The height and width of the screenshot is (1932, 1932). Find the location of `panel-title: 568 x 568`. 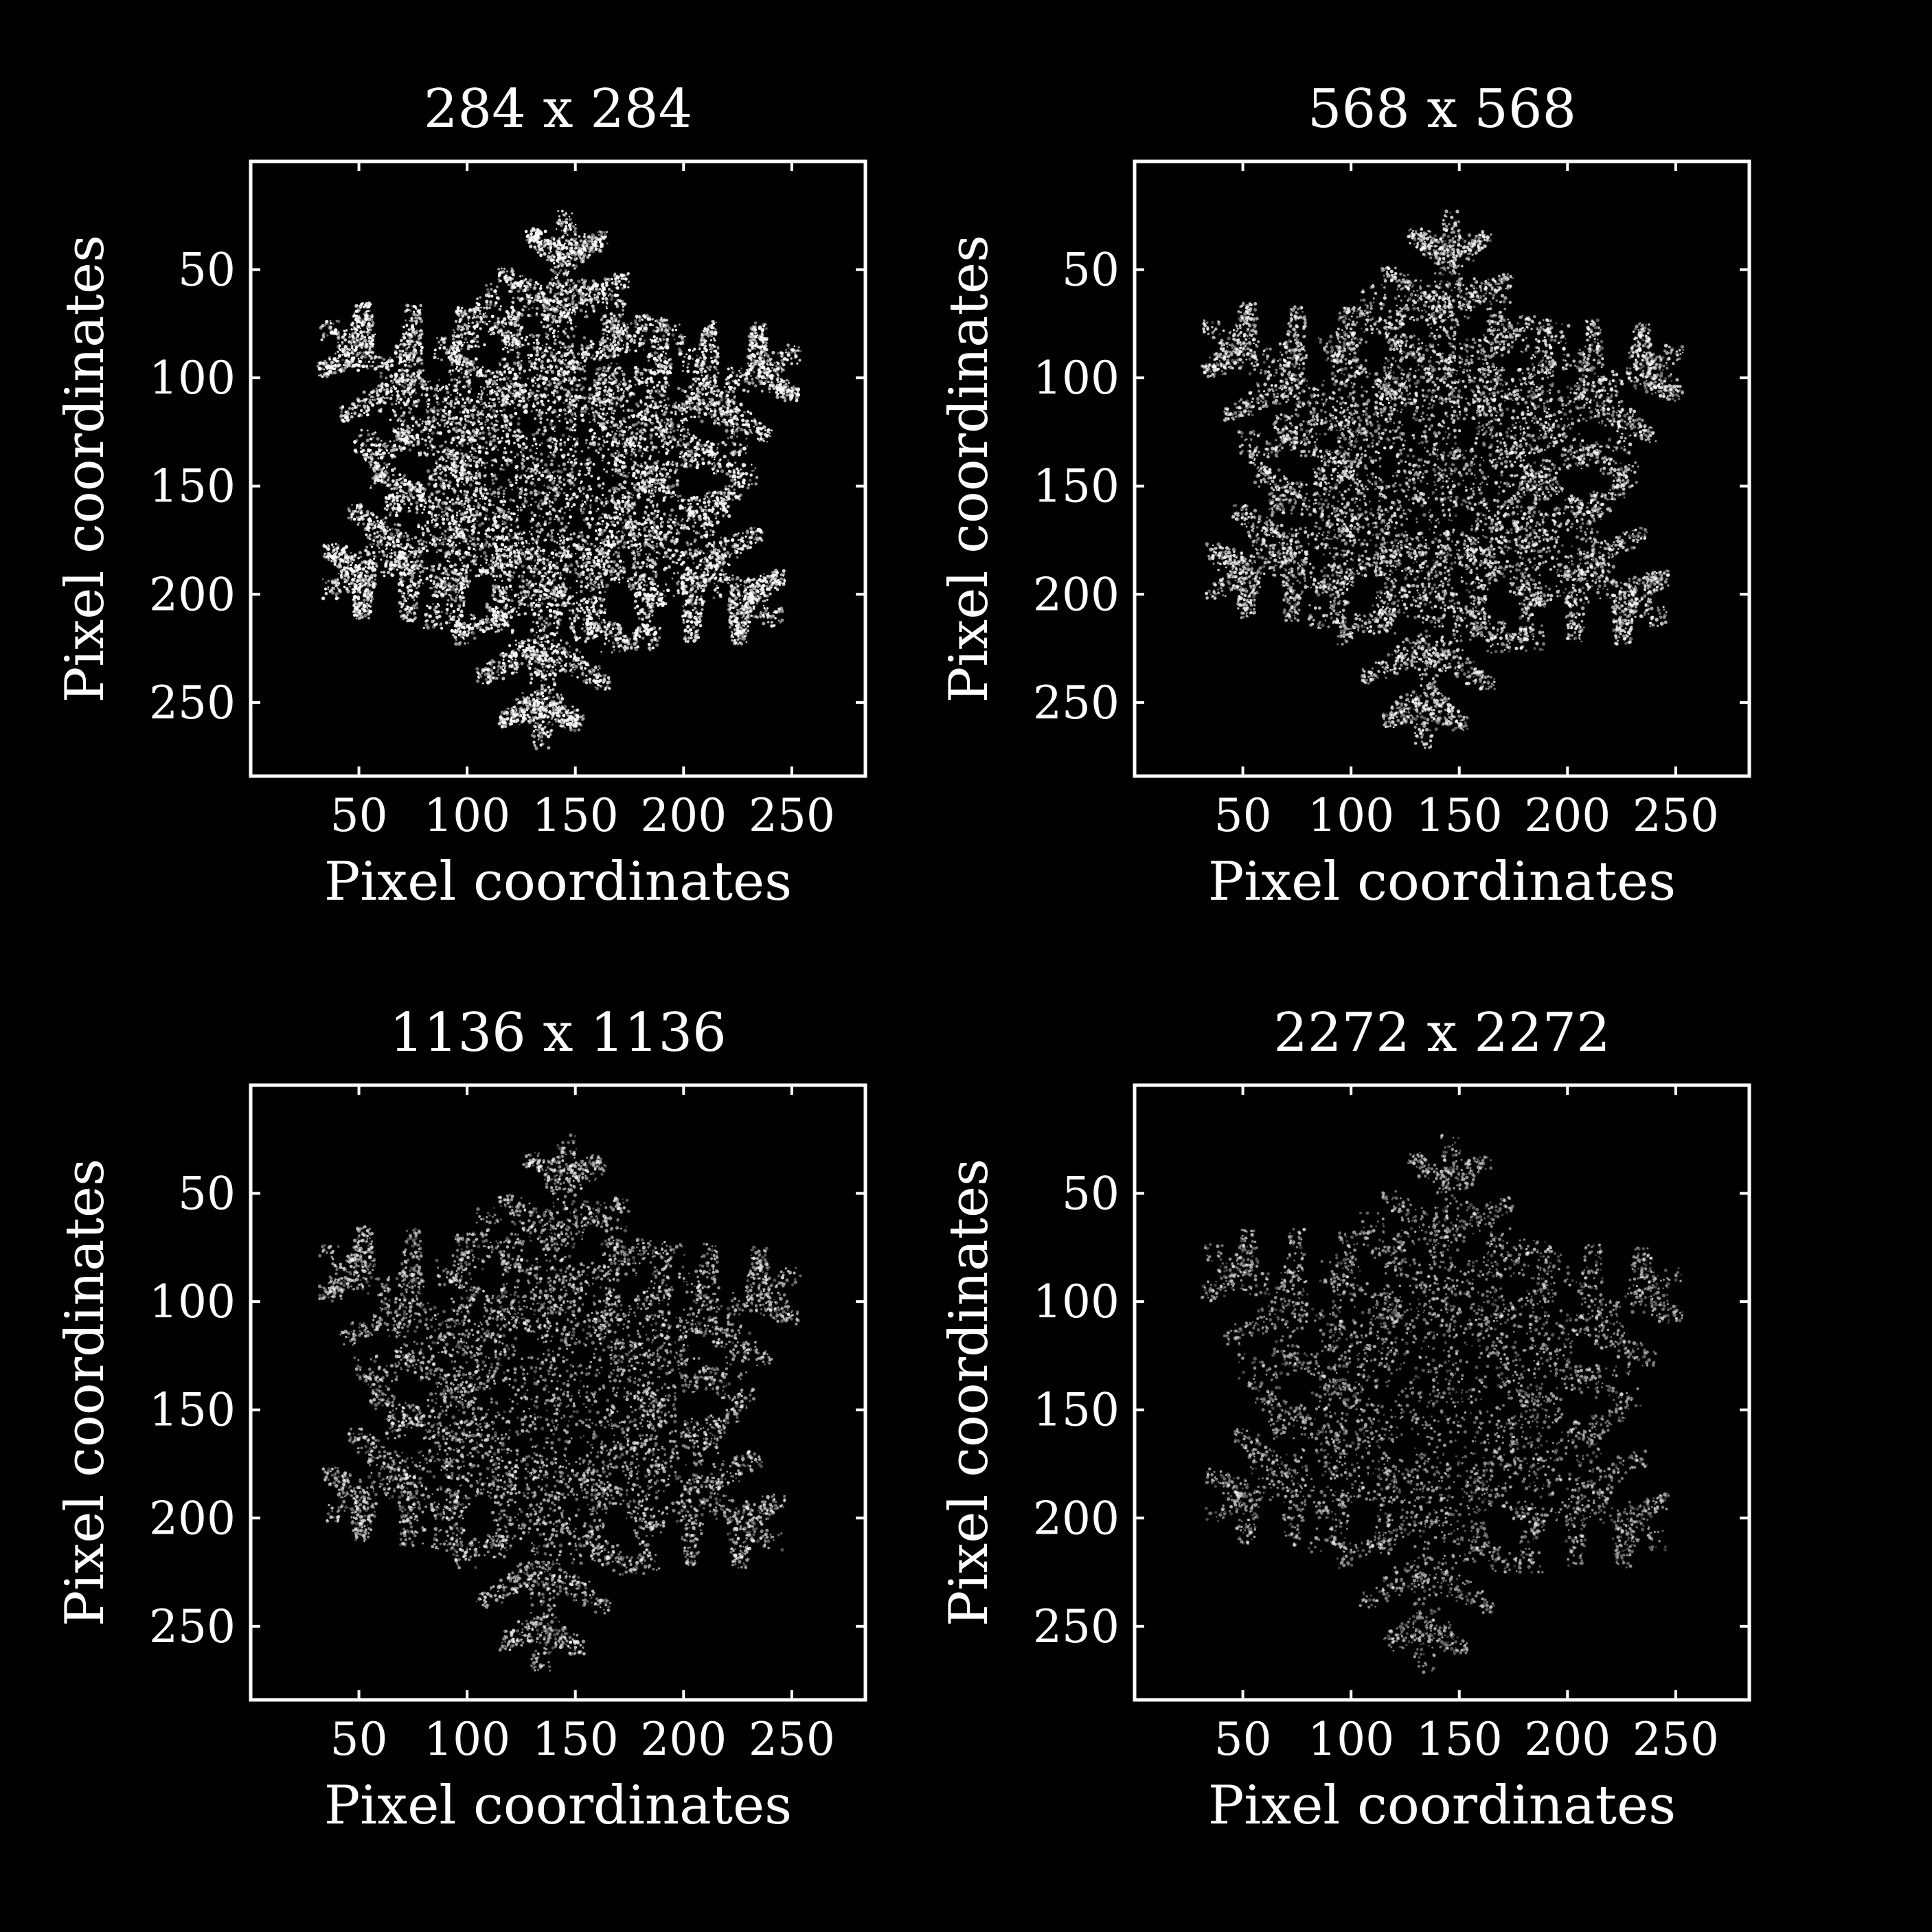

panel-title: 568 x 568 is located at coordinates (1442, 109).